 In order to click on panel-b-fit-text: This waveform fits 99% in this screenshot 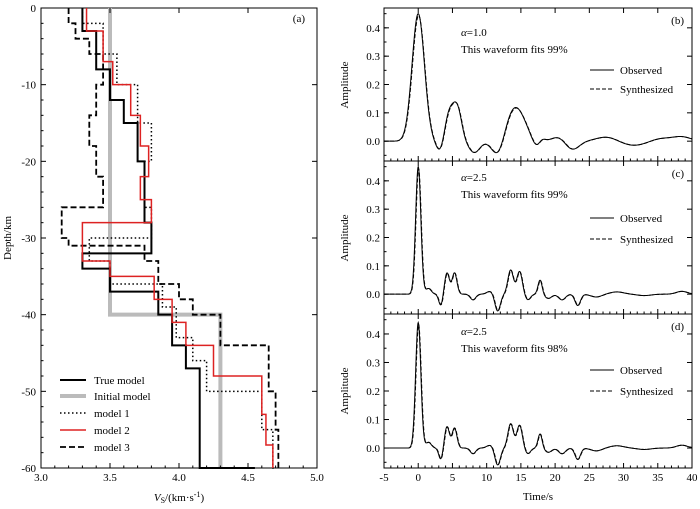, I will do `click(514, 50)`.